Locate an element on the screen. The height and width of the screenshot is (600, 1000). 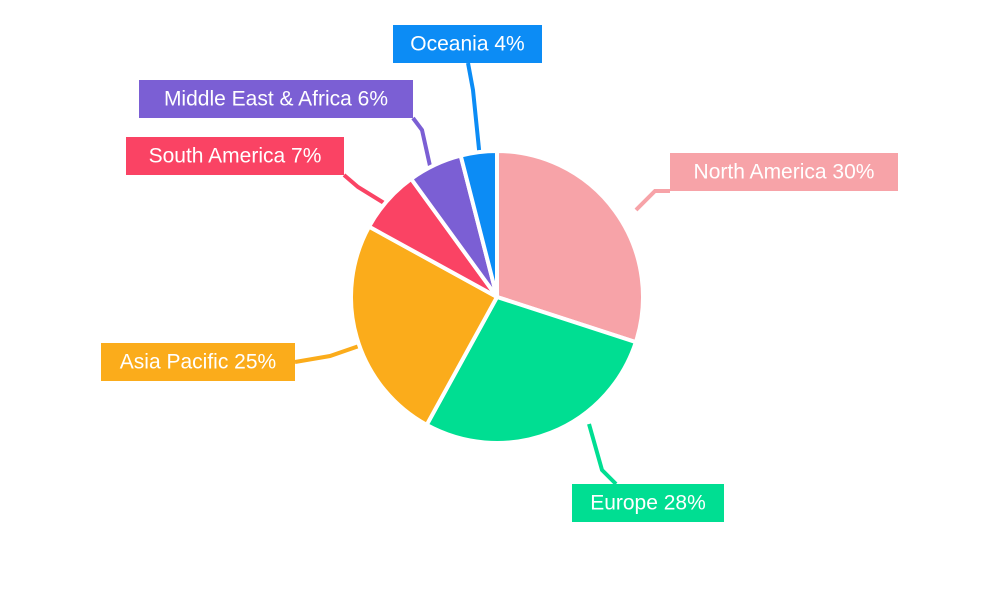
pie-slice-label: Asia Pacific 25% is located at coordinates (198, 362).